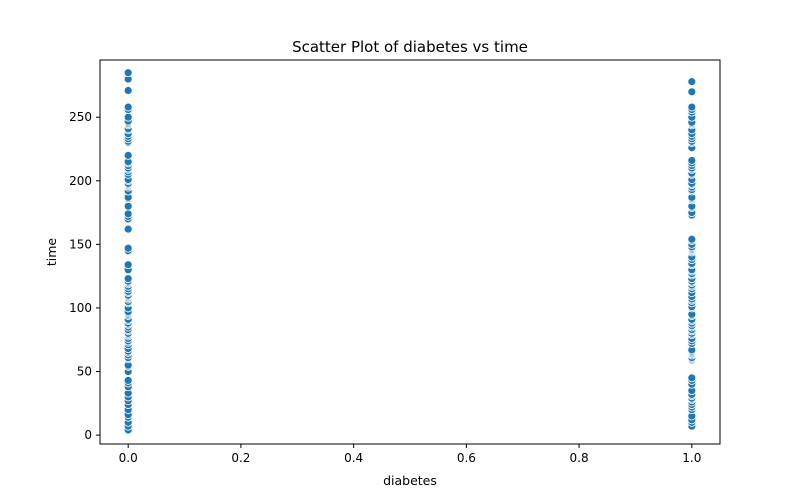 This screenshot has height=500, width=800. What do you see at coordinates (410, 454) in the screenshot?
I see `x-axis-ticks: 0.0 0.2 0.4 0.6 0.8 1.0` at bounding box center [410, 454].